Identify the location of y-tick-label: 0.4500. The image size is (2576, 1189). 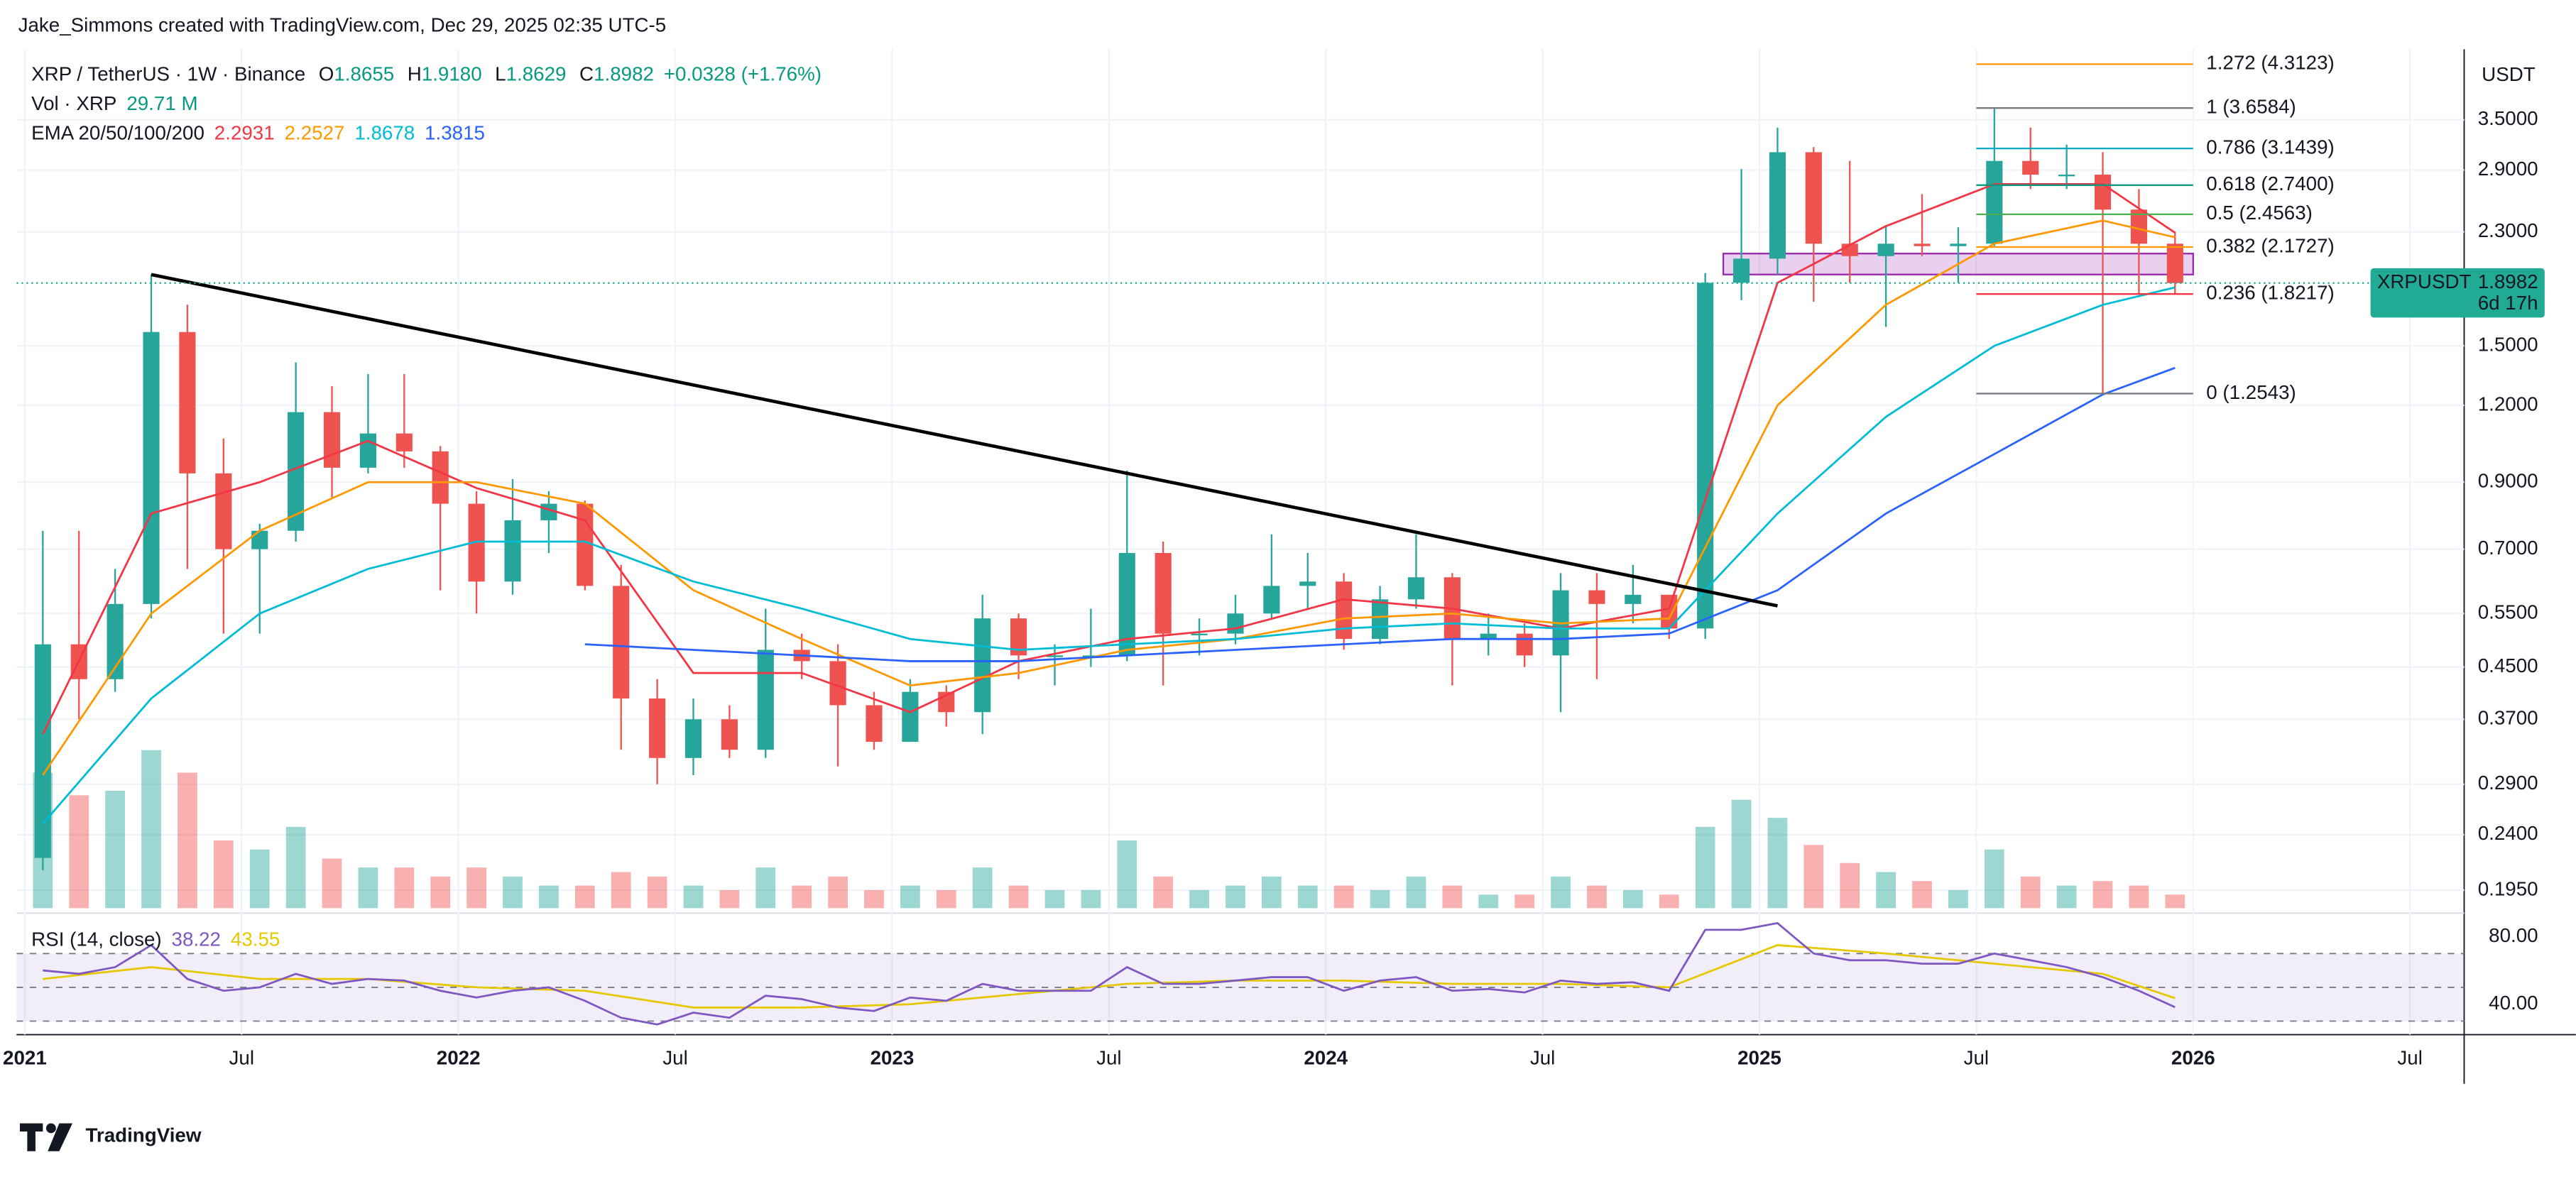
(2508, 665).